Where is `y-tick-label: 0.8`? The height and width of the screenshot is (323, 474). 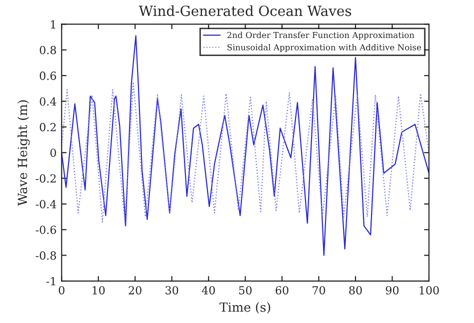 y-tick-label: 0.8 is located at coordinates (48, 50).